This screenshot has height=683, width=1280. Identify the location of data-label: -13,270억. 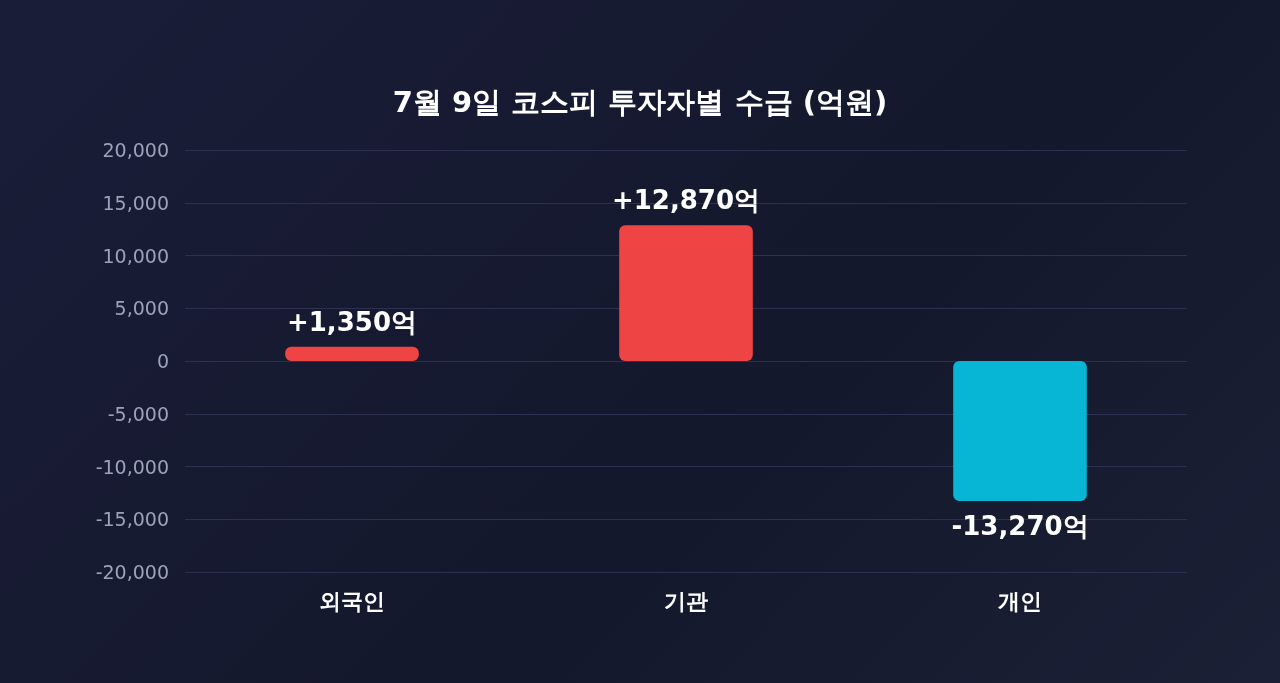
(1020, 526).